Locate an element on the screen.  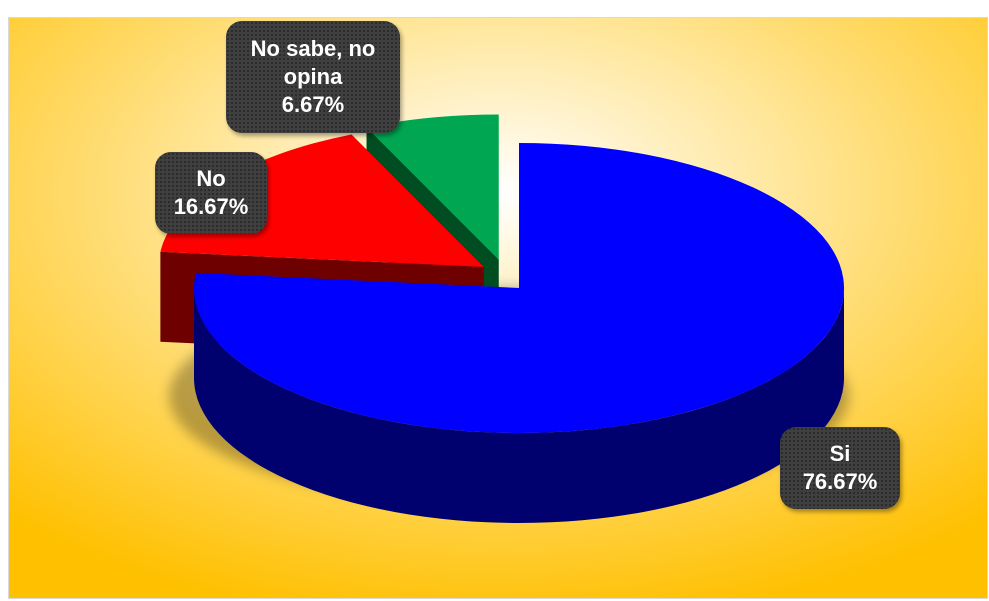
pie-slice-top is located at coordinates (432, 187).